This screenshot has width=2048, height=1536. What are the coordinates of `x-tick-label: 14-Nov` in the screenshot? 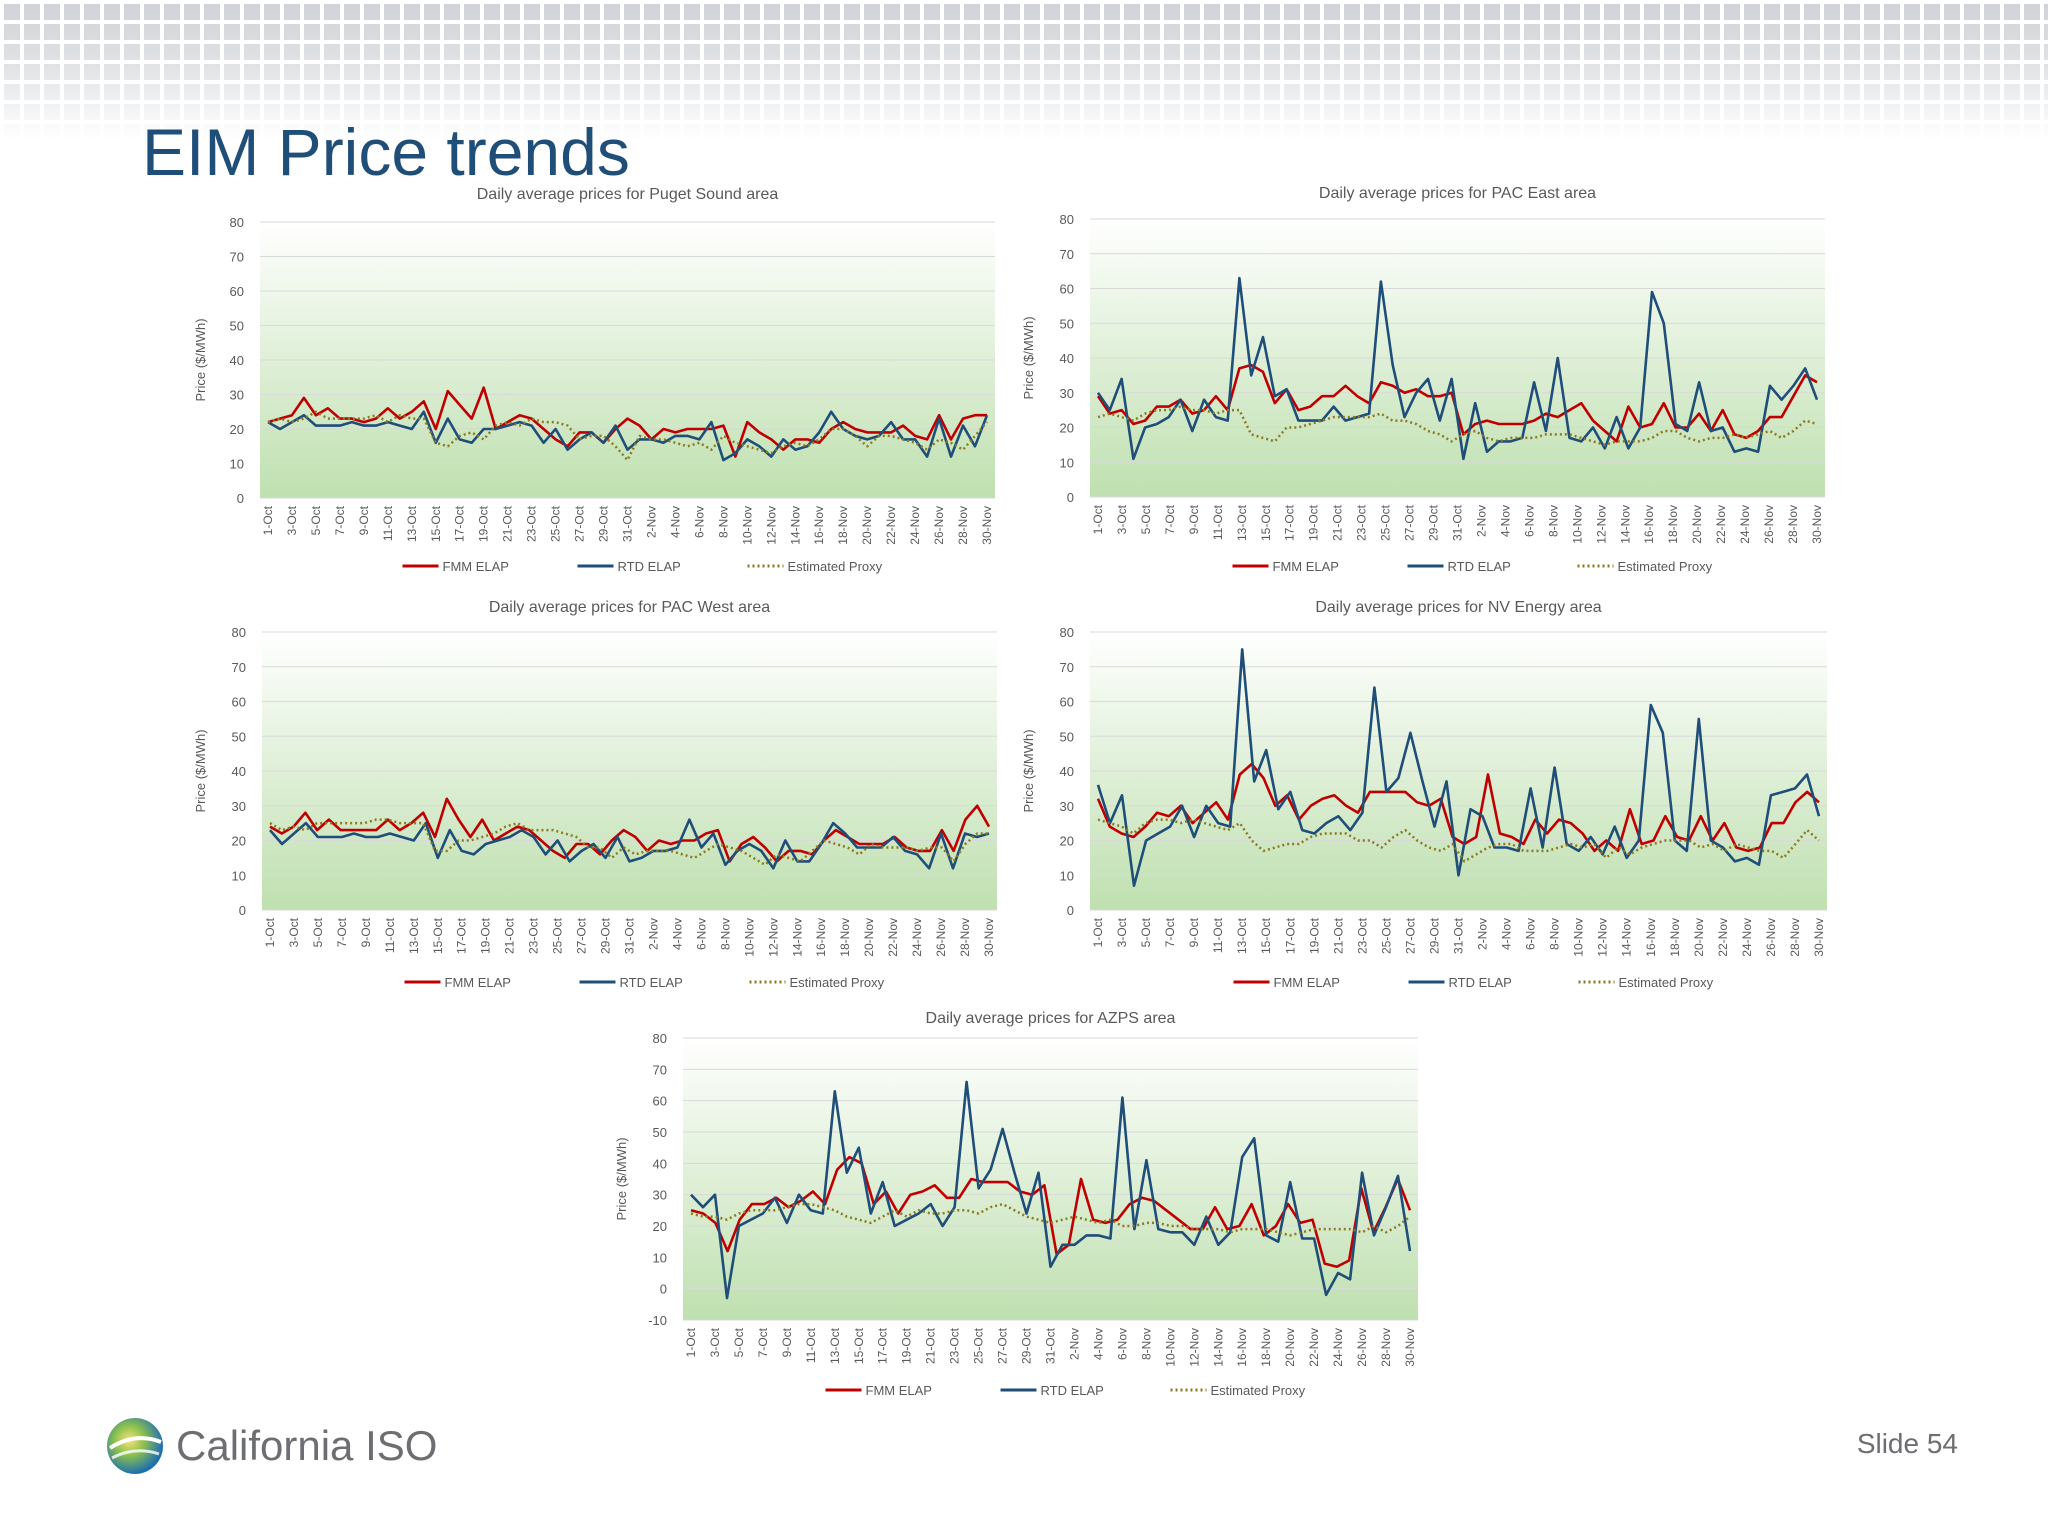 It's located at (797, 937).